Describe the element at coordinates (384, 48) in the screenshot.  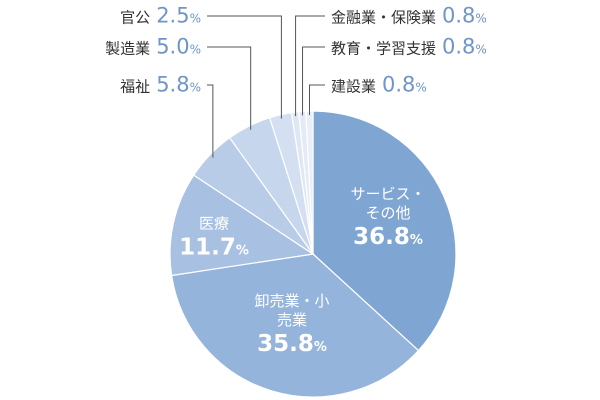
I see `category-label: 教育・学習支援` at that location.